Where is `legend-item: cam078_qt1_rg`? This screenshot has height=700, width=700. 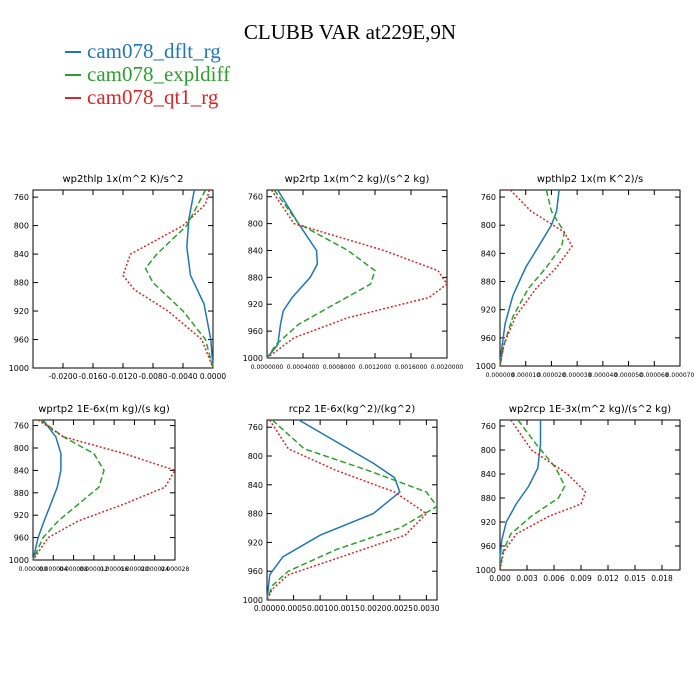 legend-item: cam078_qt1_rg is located at coordinates (147, 97).